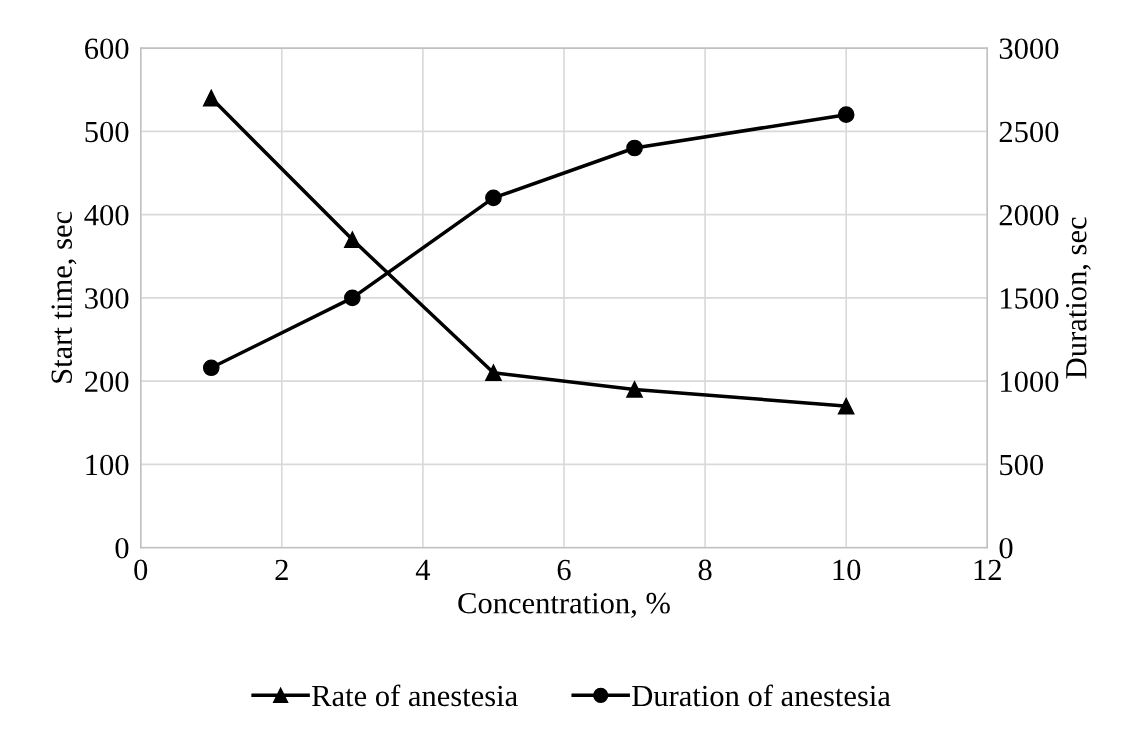 Image resolution: width=1144 pixels, height=740 pixels. What do you see at coordinates (281, 569) in the screenshot?
I see `x-tick-label: 2` at bounding box center [281, 569].